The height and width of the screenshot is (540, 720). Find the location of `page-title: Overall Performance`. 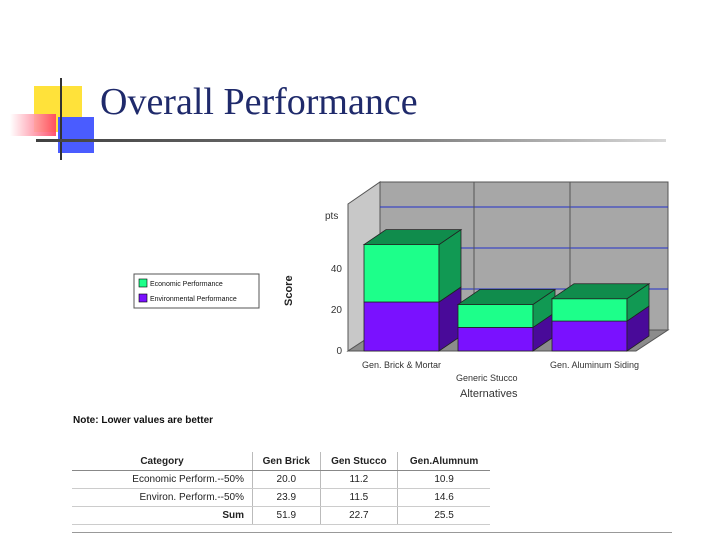

page-title: Overall Performance is located at coordinates (259, 102).